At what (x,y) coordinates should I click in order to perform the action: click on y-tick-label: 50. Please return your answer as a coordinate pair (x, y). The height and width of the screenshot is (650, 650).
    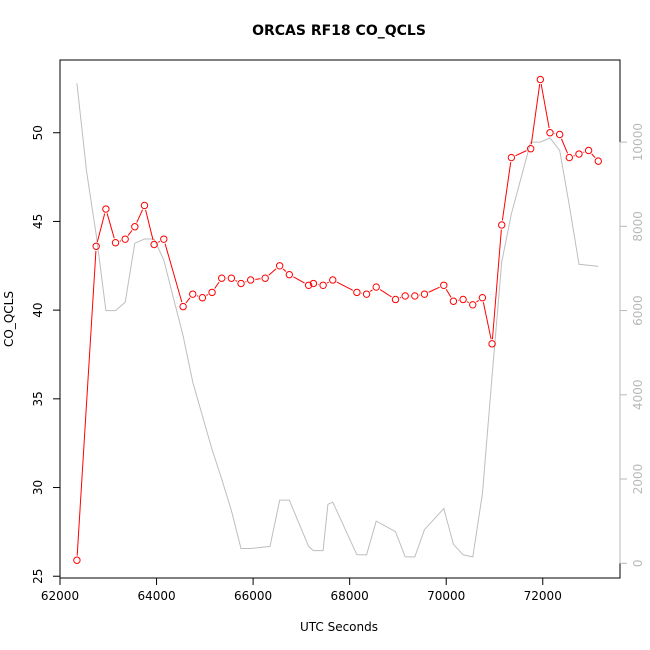
    Looking at the image, I should click on (38, 132).